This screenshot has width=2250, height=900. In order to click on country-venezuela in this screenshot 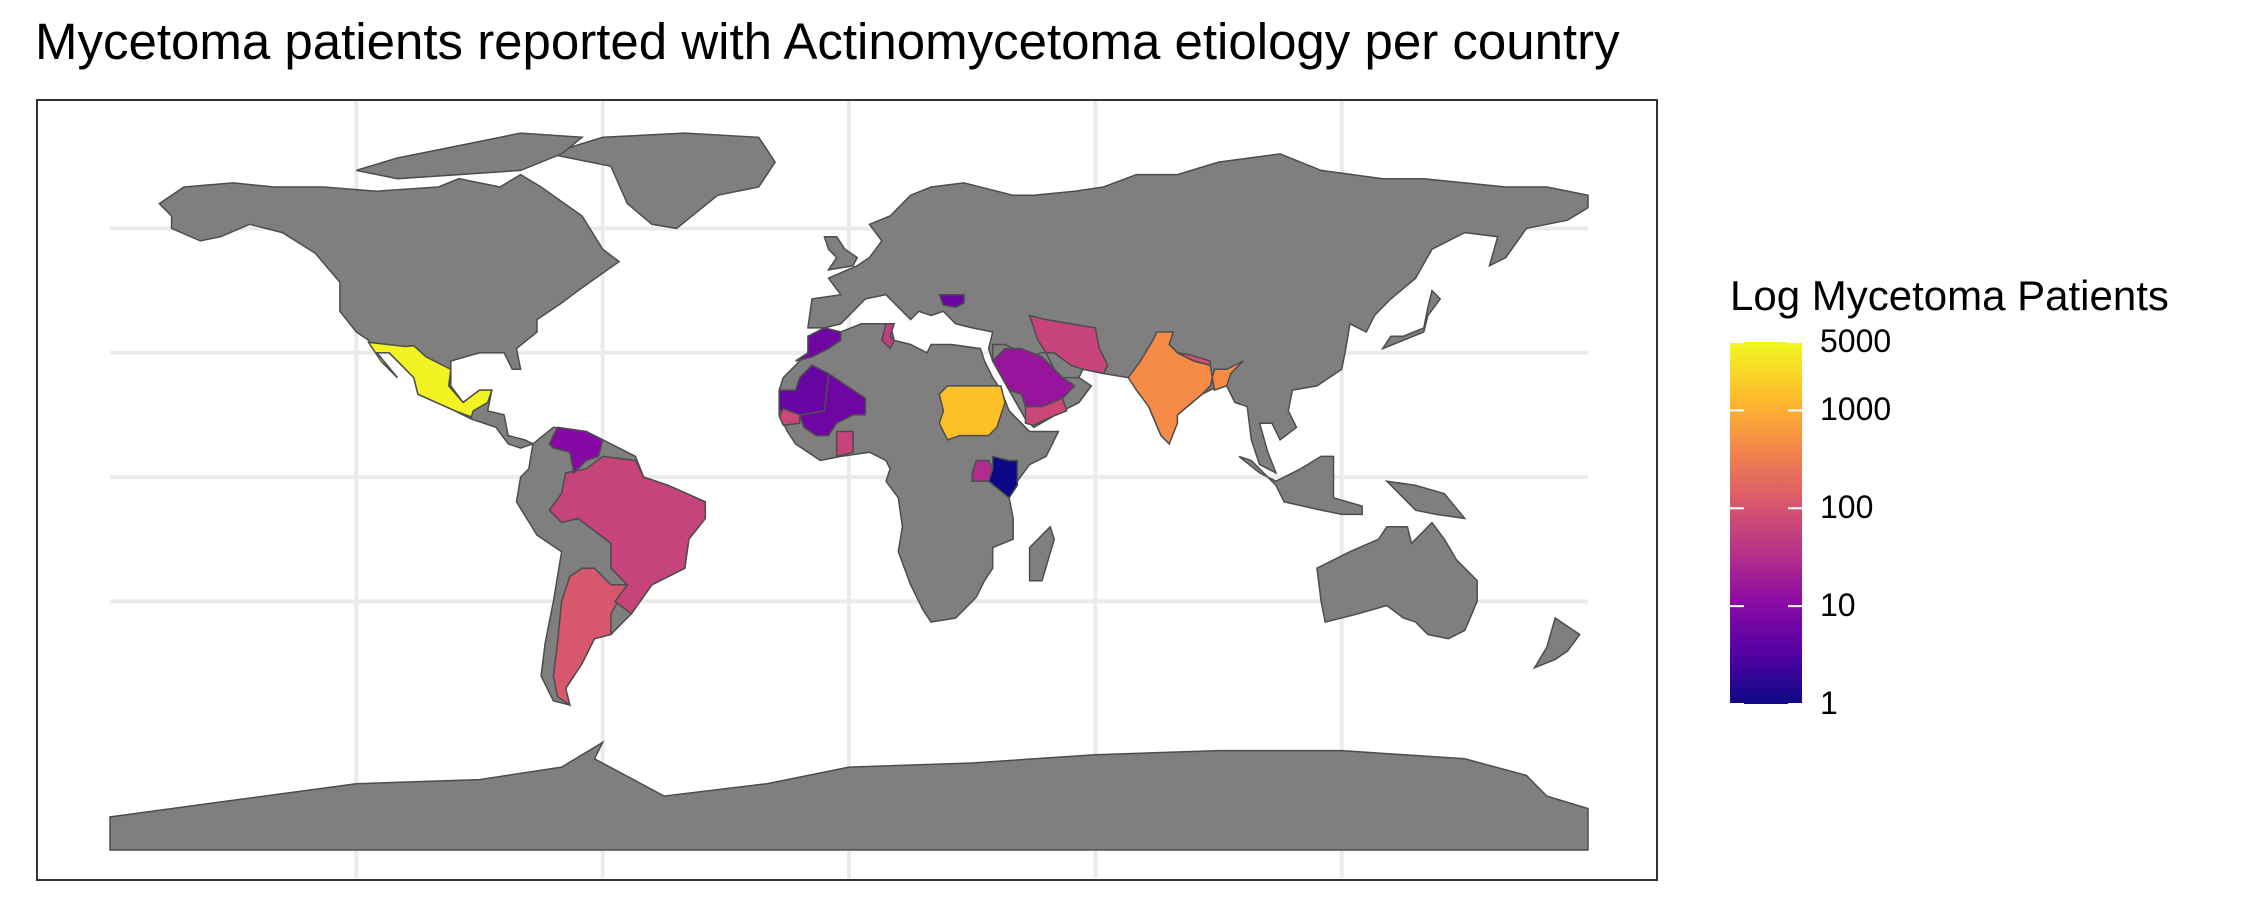, I will do `click(576, 450)`.